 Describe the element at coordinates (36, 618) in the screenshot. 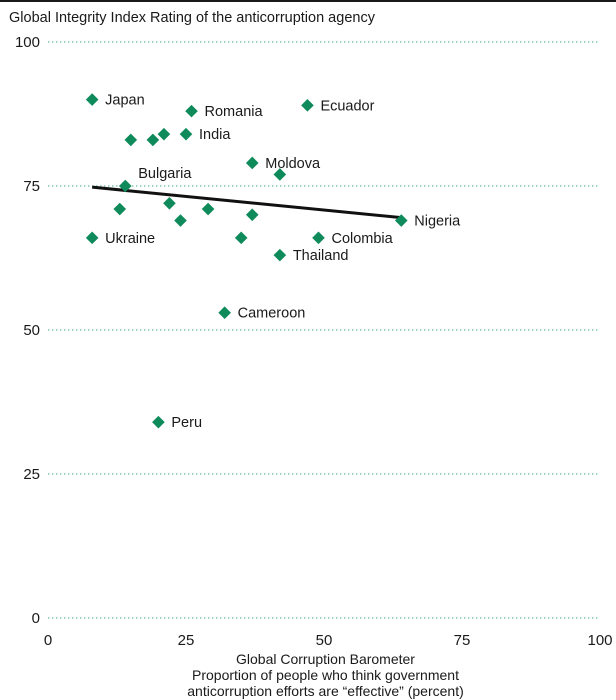

I see `y-tick-label-0: 0` at that location.